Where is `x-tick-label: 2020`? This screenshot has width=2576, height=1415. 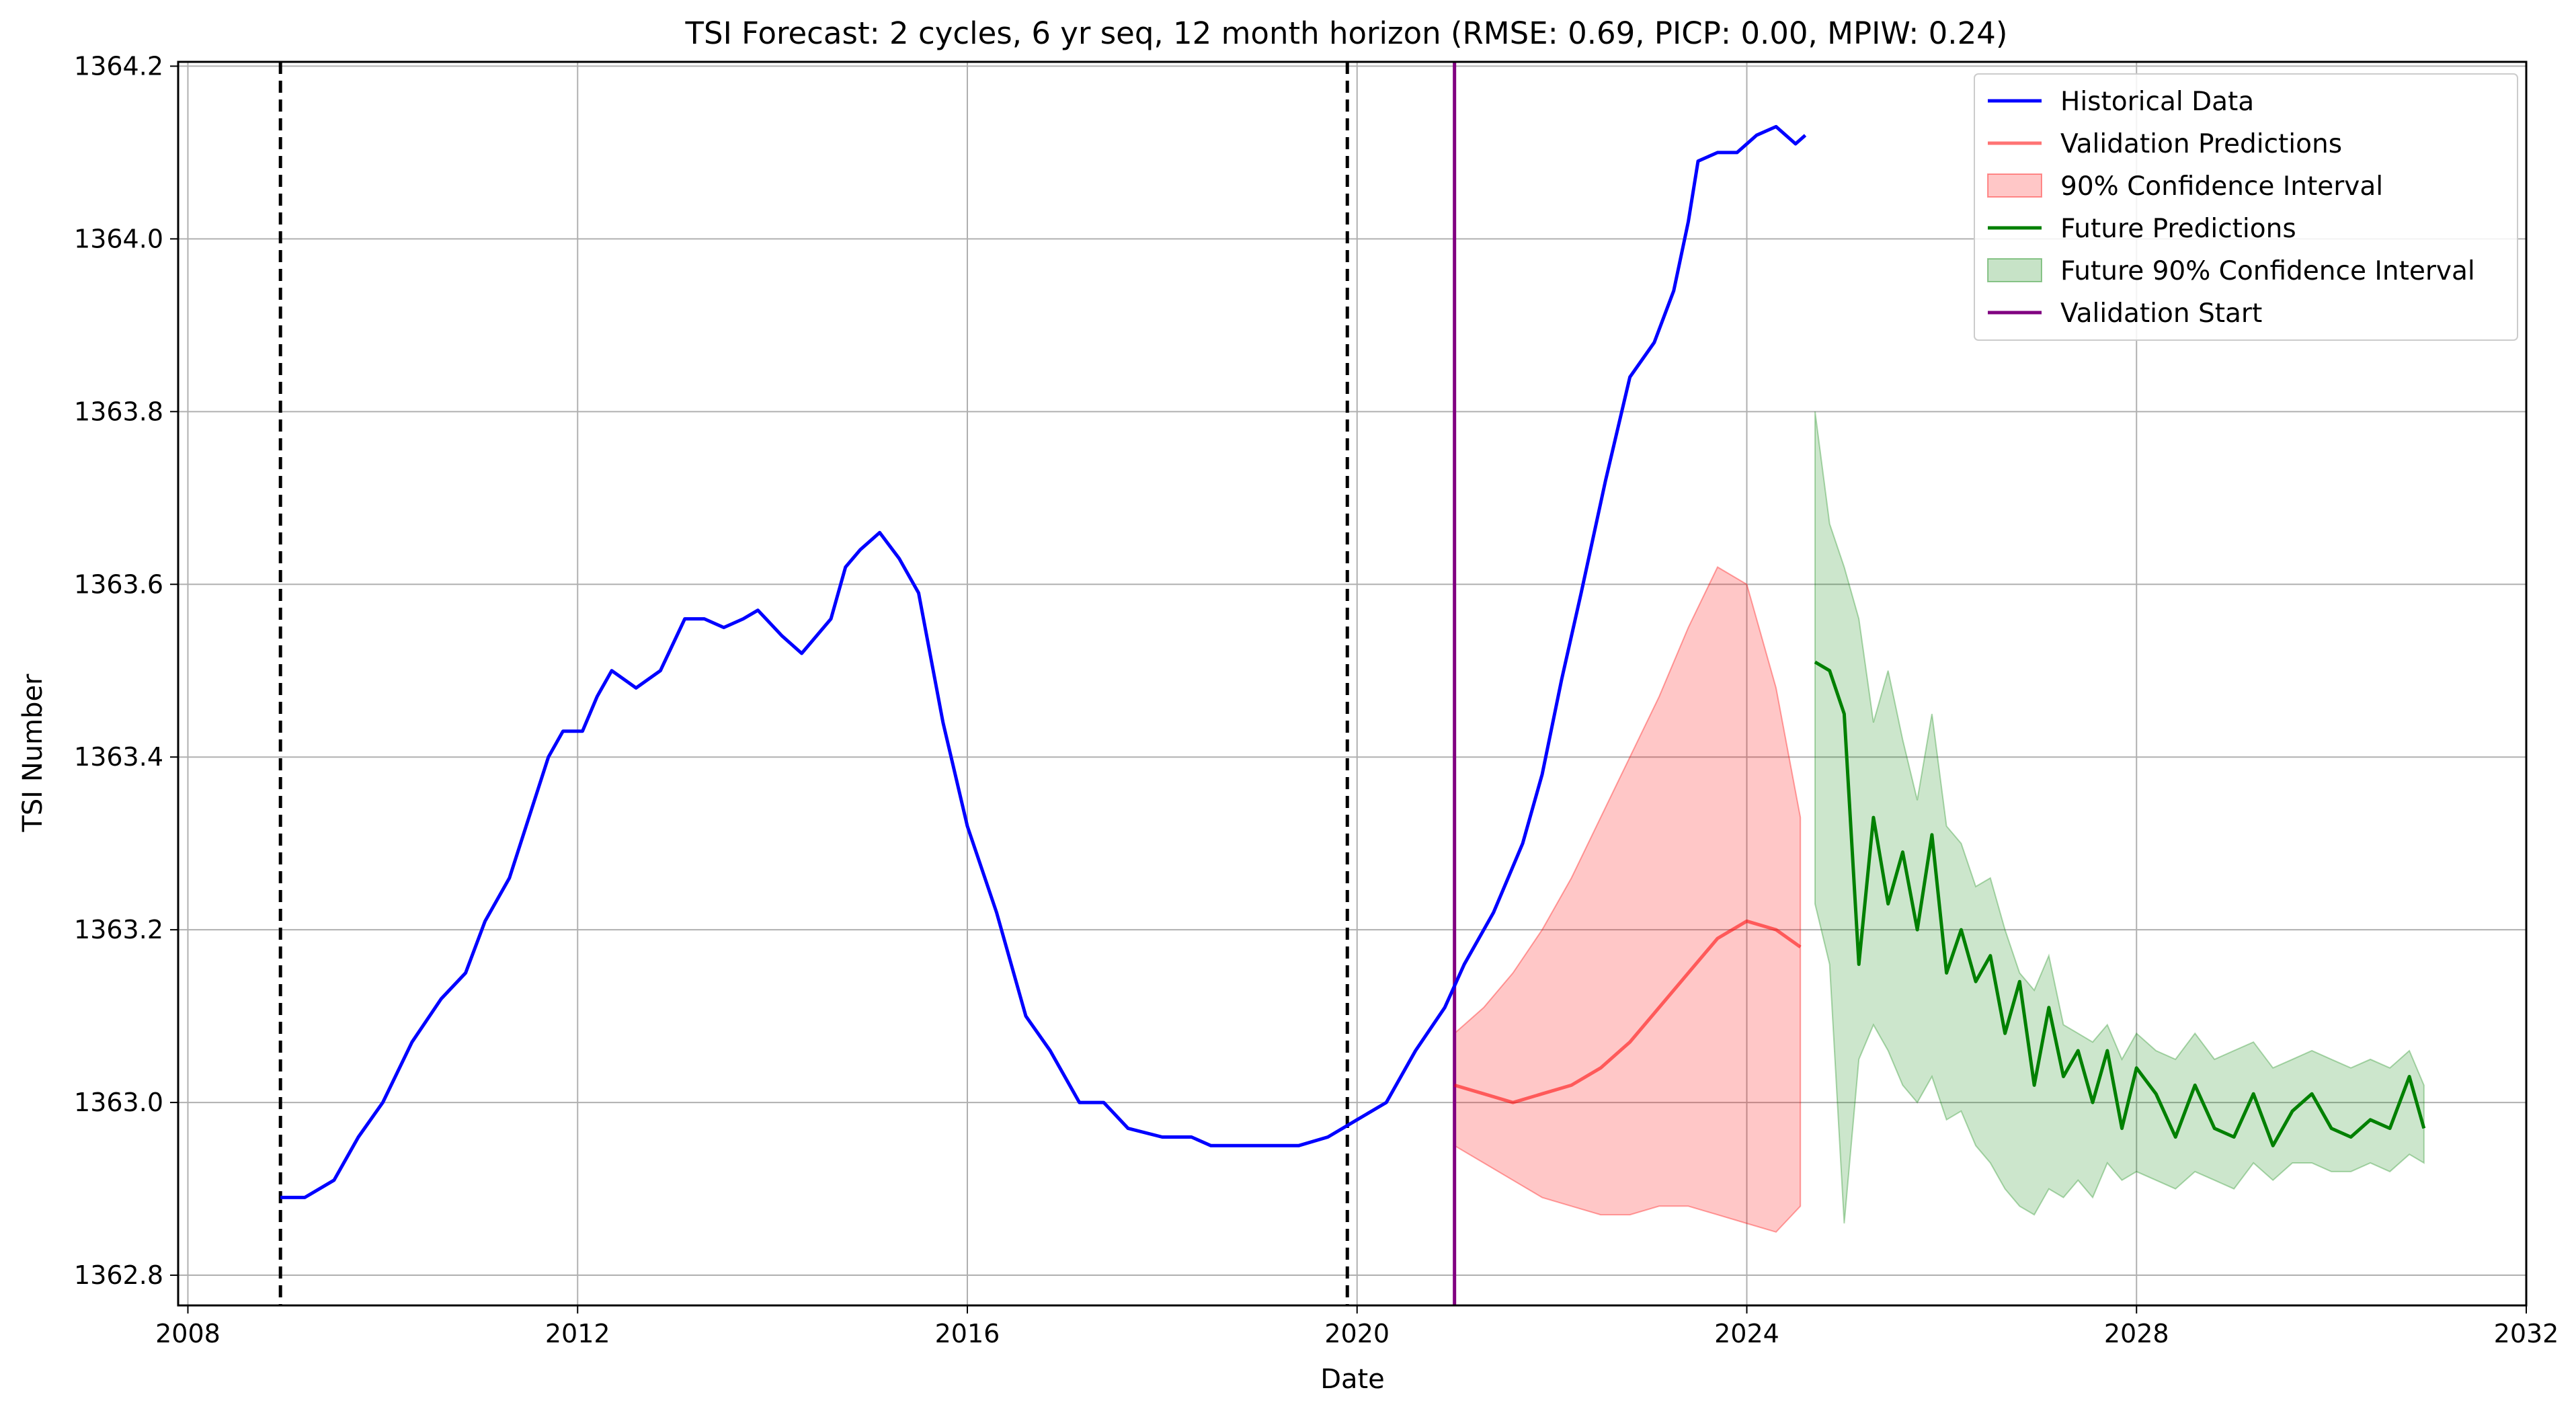
x-tick-label: 2020 is located at coordinates (1357, 1333).